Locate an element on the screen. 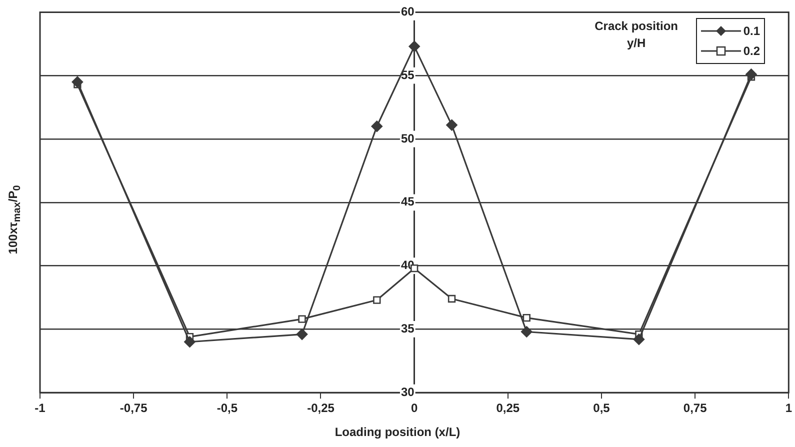 The width and height of the screenshot is (795, 447). x-tick-label: 0,75 is located at coordinates (695, 408).